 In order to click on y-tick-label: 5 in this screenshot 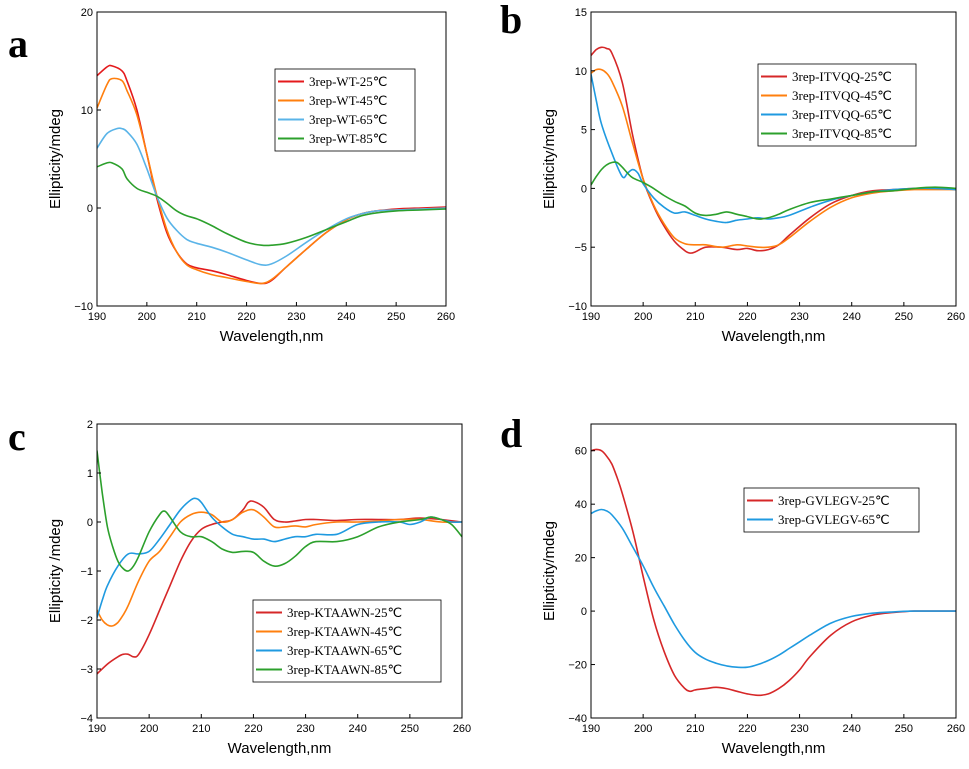, I will do `click(584, 131)`.